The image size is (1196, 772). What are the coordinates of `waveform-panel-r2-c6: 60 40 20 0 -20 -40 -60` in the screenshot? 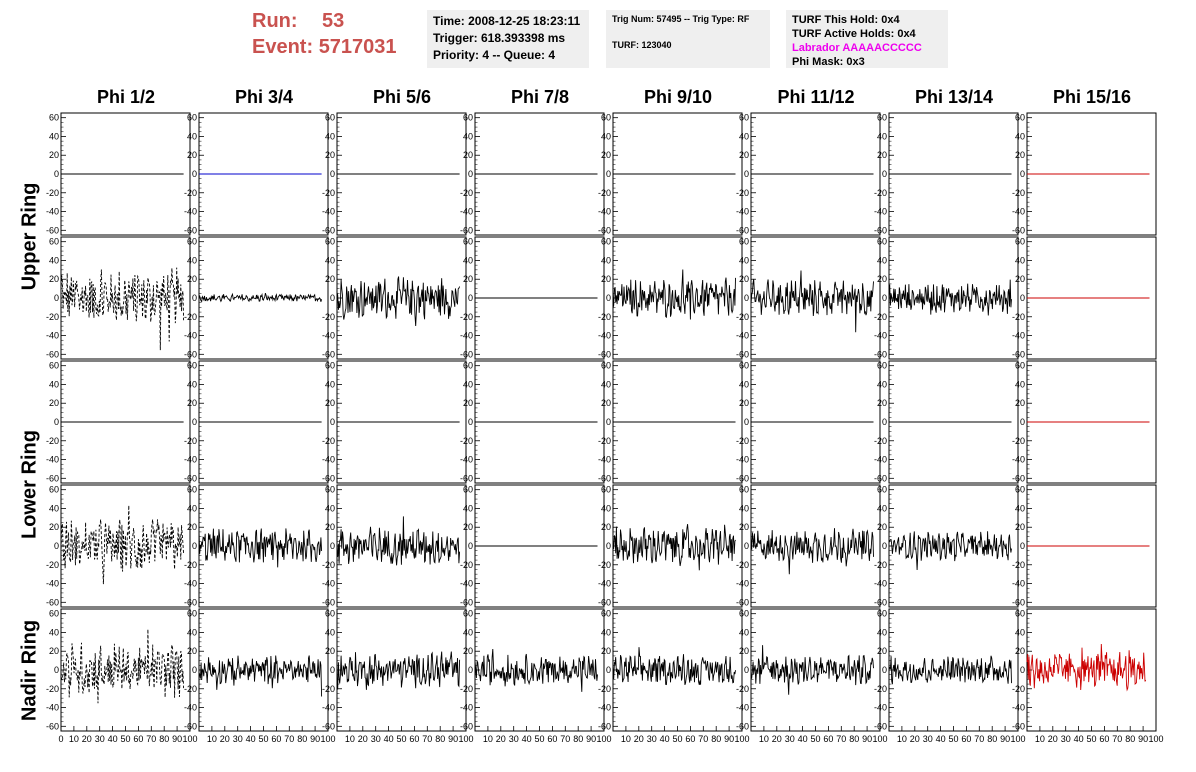 It's located at (808, 298).